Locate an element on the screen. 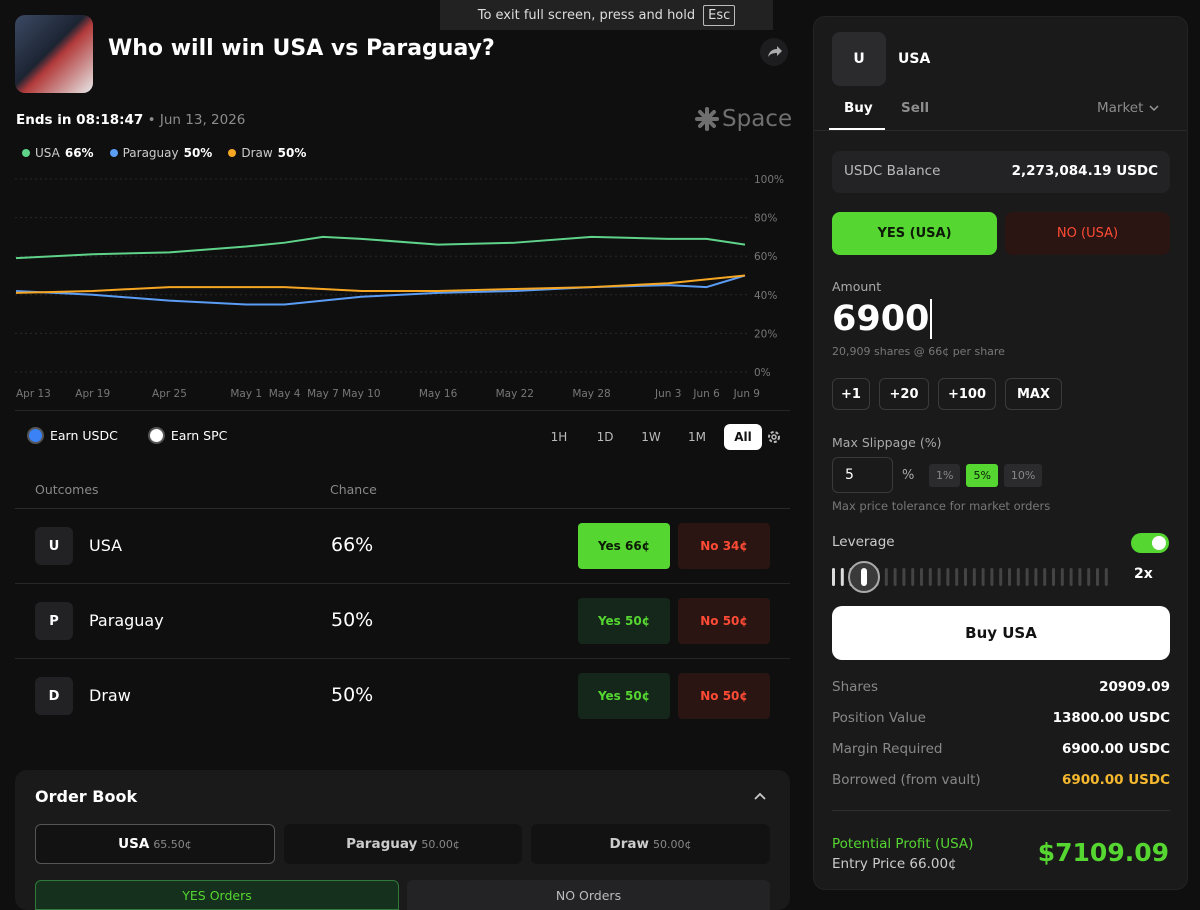 The image size is (1200, 910). y-tick-label: 80% is located at coordinates (765, 219).